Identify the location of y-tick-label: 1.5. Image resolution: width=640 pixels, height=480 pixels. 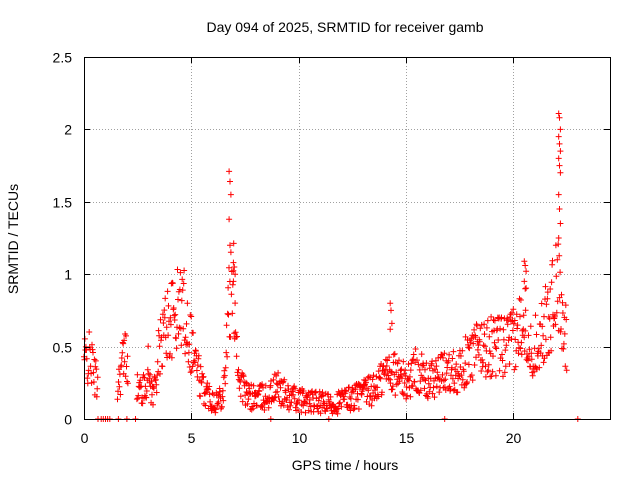
(63, 203).